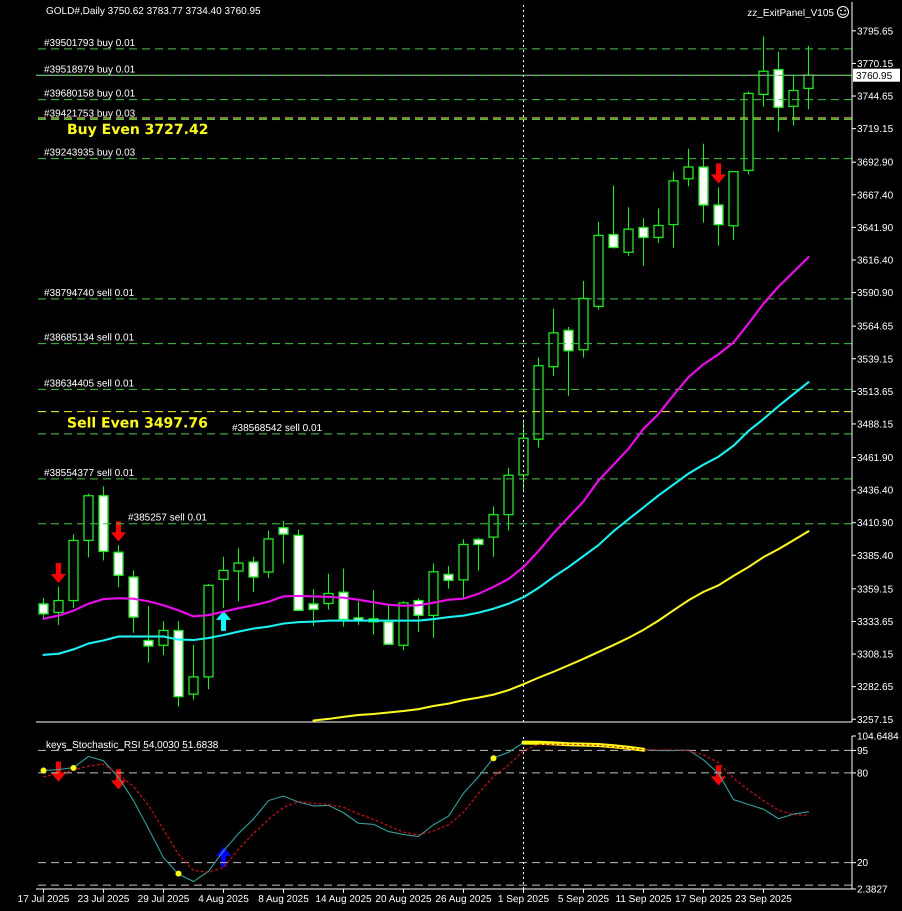 Image resolution: width=902 pixels, height=911 pixels. Describe the element at coordinates (90, 94) in the screenshot. I see `ref-line-label: #39680158 buy 0.01` at that location.